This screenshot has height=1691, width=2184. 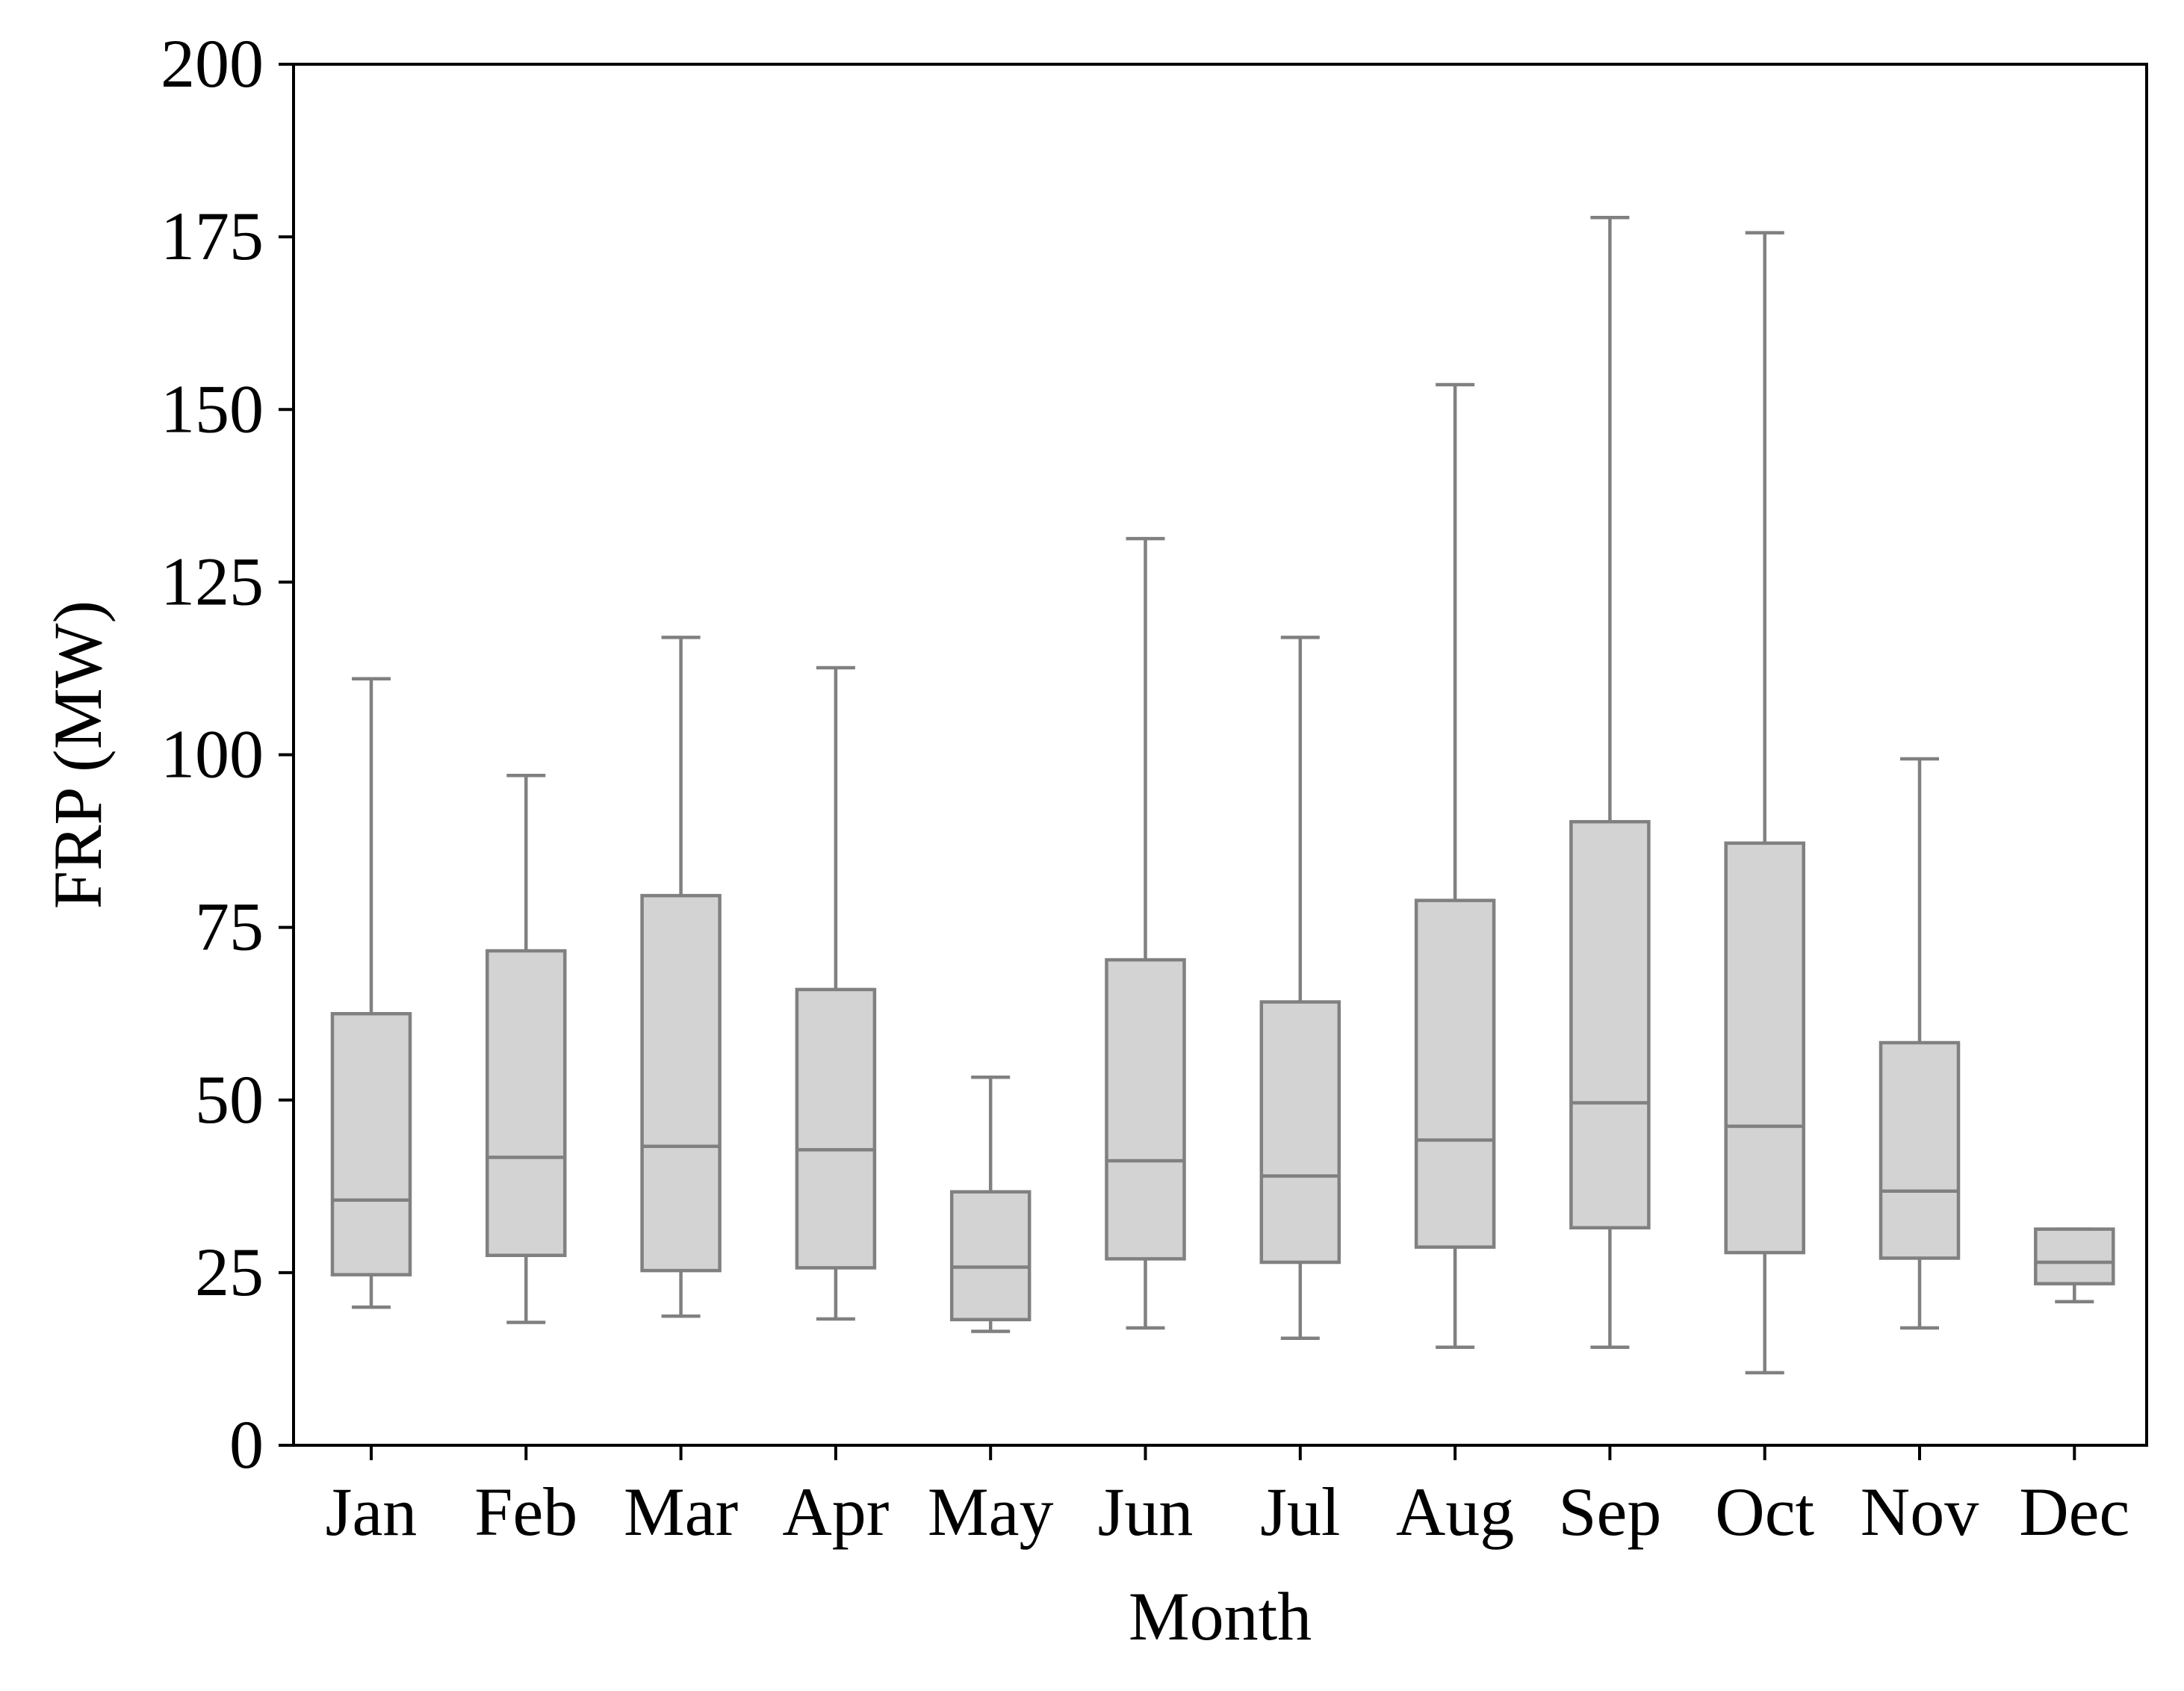 What do you see at coordinates (371, 993) in the screenshot?
I see `box-jan` at bounding box center [371, 993].